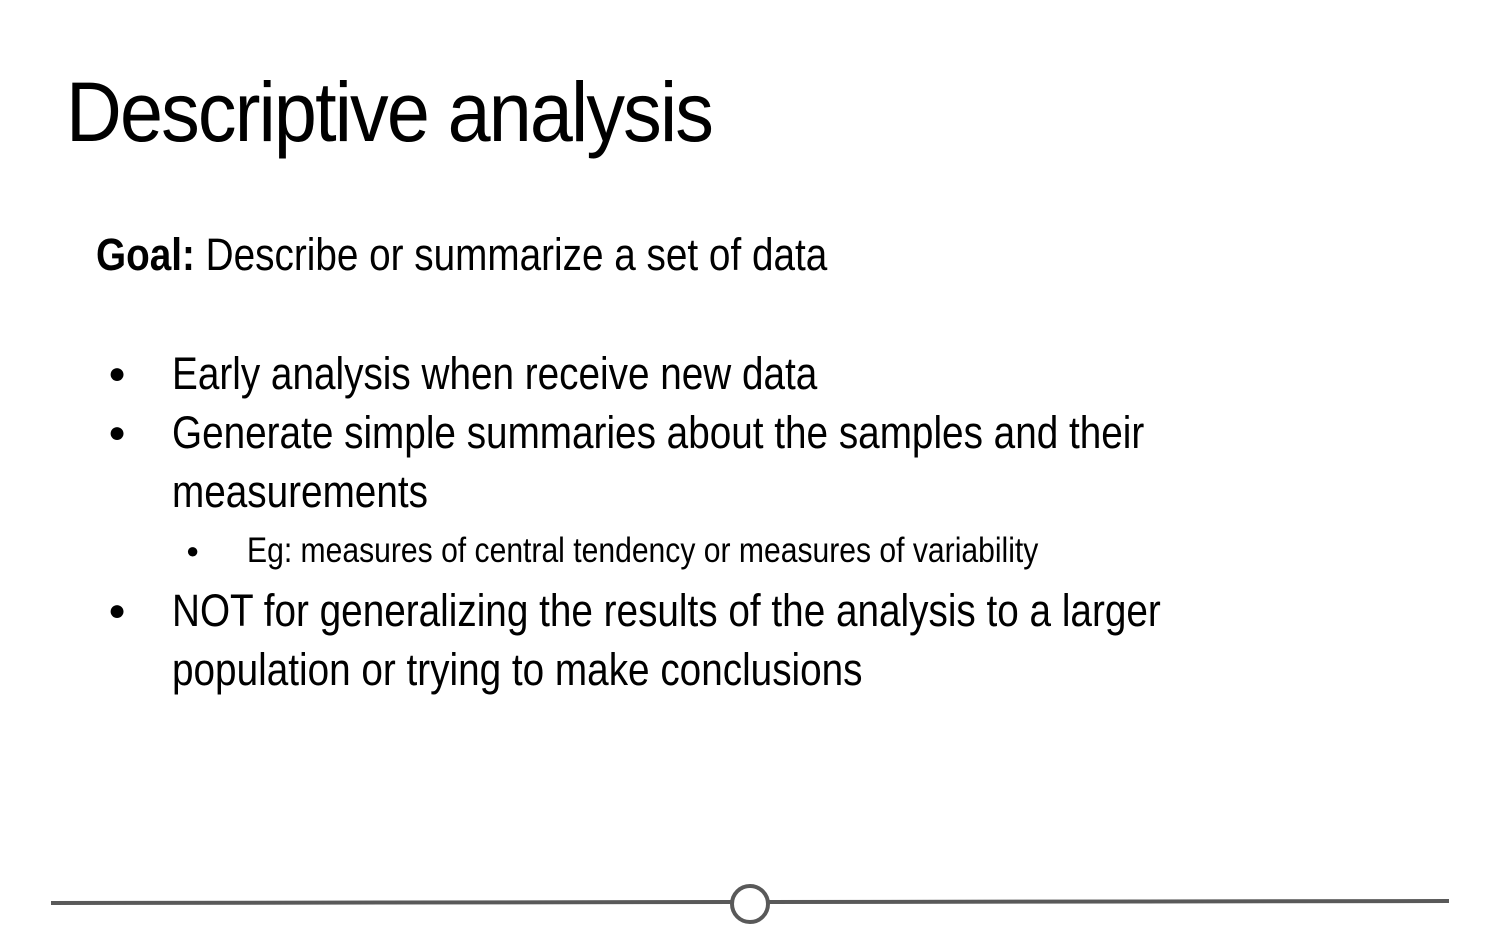 The height and width of the screenshot is (938, 1500). What do you see at coordinates (390, 112) in the screenshot?
I see `slide-title: Descriptive analysis` at bounding box center [390, 112].